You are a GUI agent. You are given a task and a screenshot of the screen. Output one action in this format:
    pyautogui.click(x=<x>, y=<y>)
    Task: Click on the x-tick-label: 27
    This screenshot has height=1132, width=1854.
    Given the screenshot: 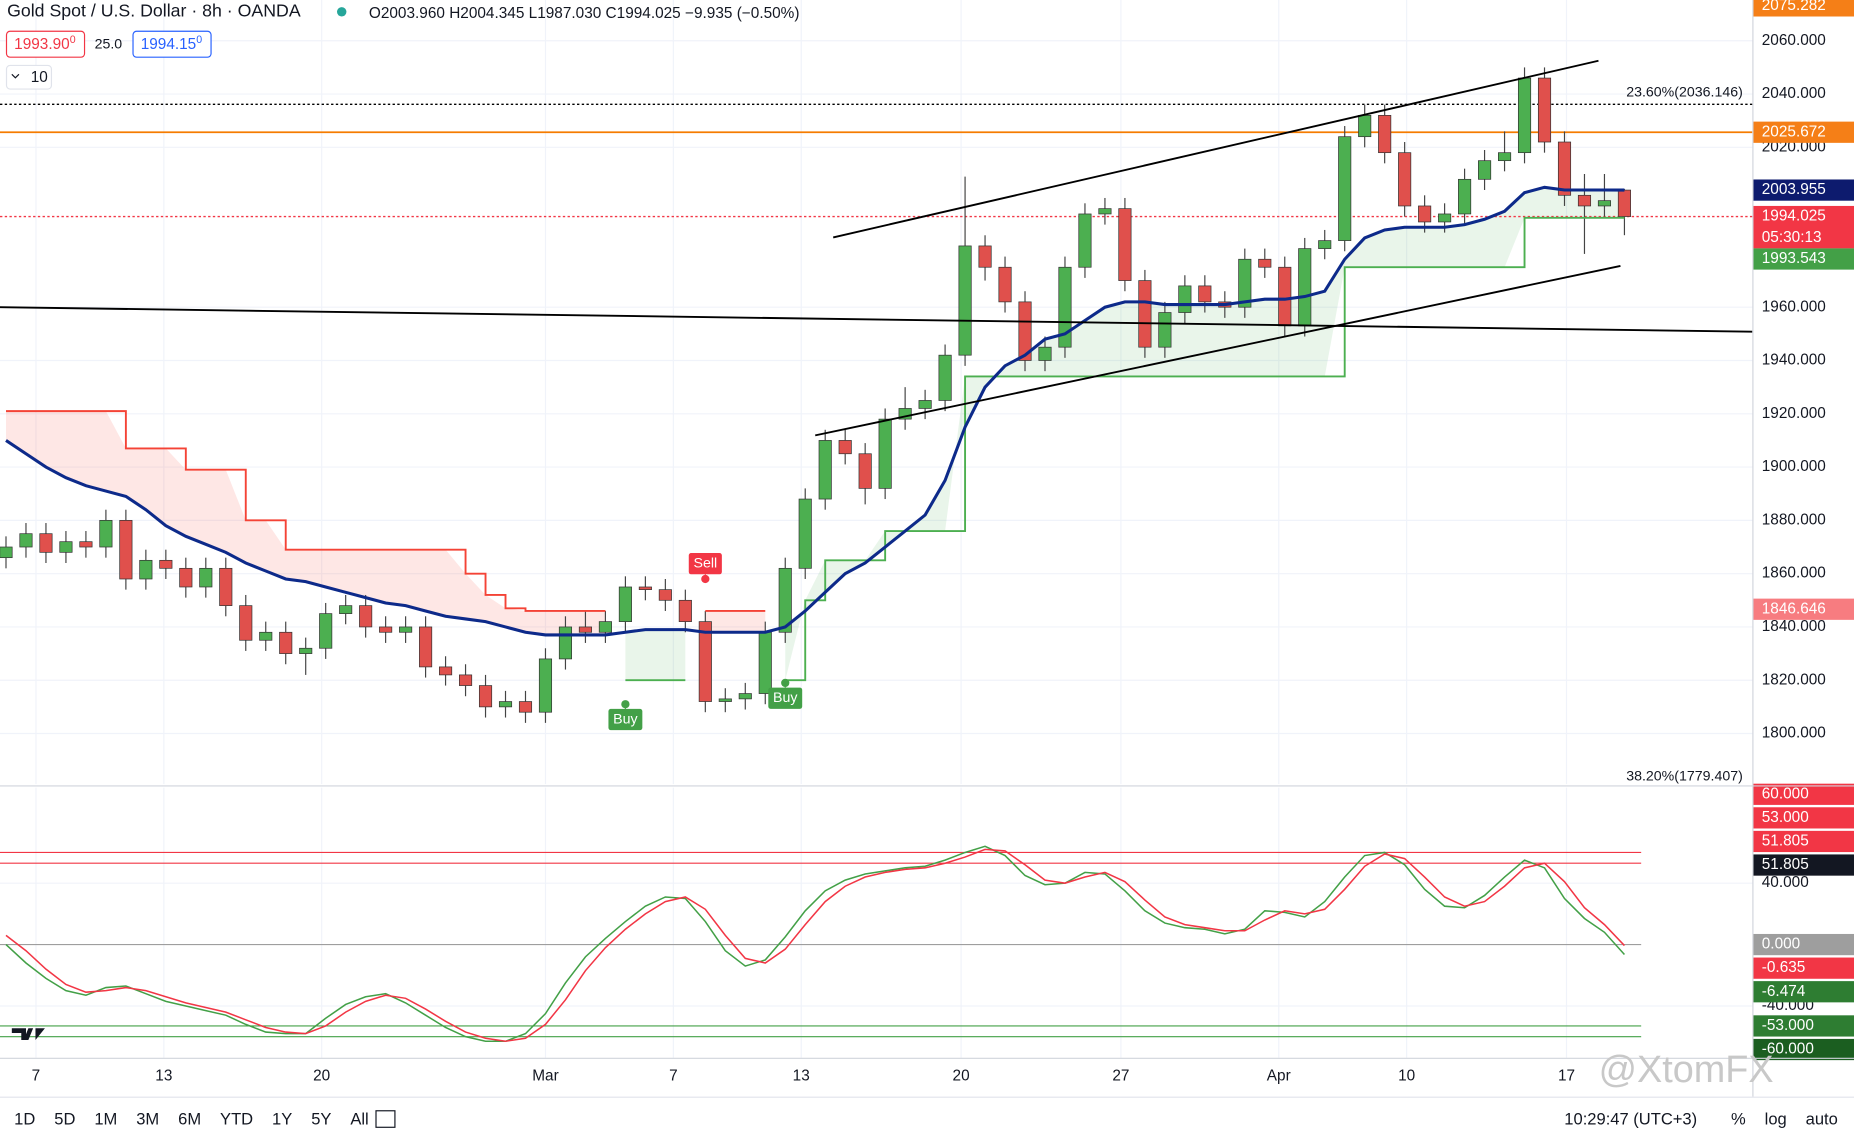 What is the action you would take?
    pyautogui.click(x=1120, y=1076)
    